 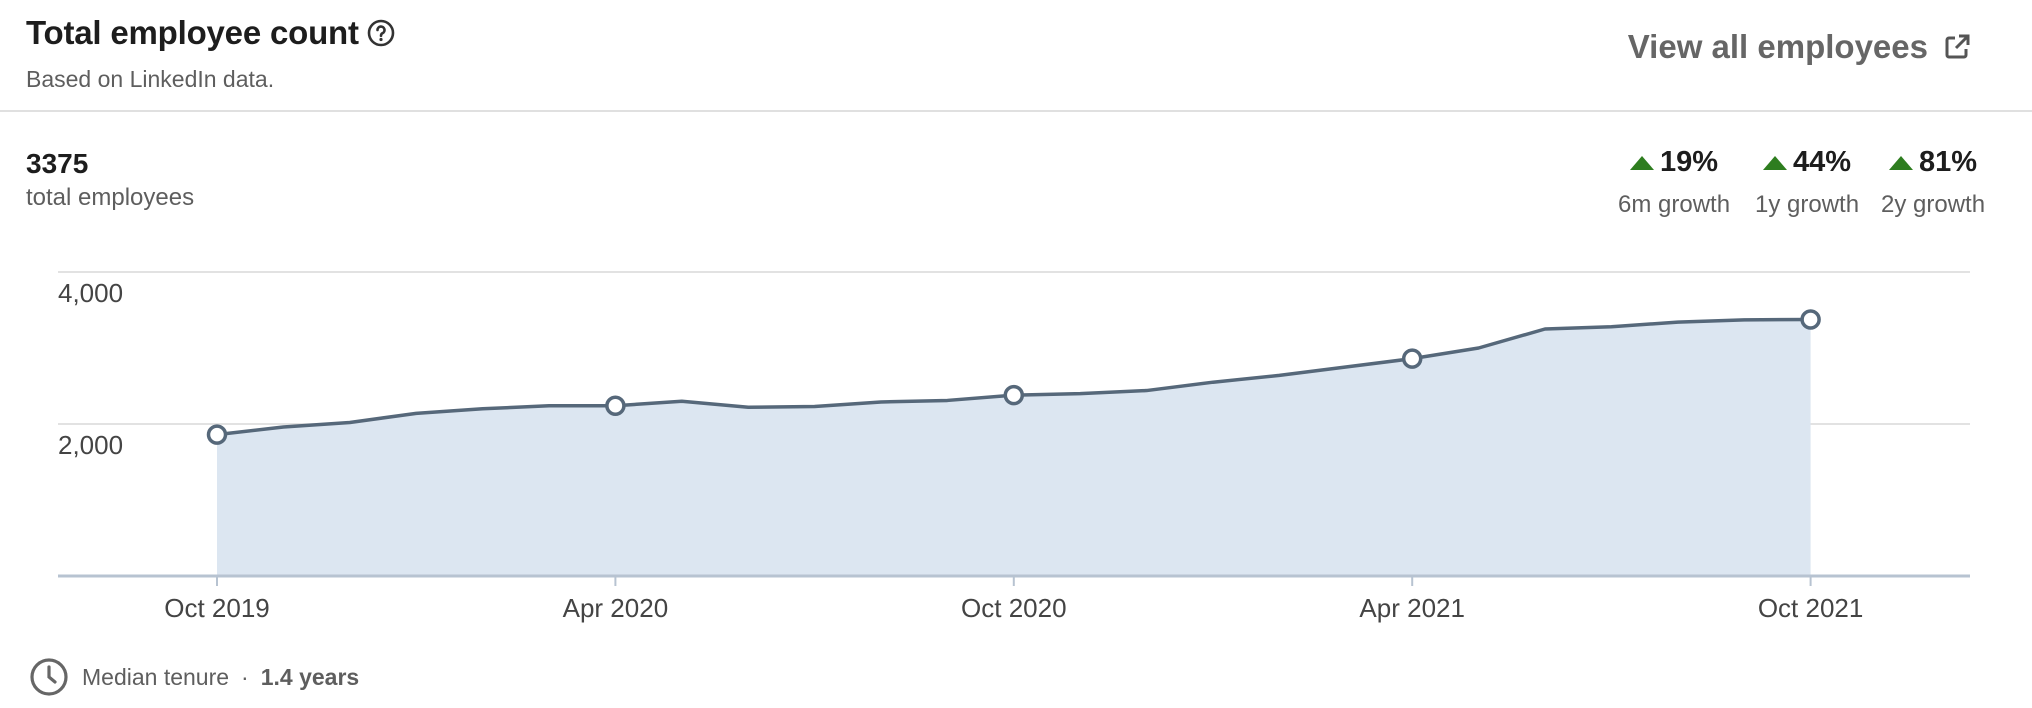 I want to click on growth-label: 1y growth, so click(x=1807, y=204).